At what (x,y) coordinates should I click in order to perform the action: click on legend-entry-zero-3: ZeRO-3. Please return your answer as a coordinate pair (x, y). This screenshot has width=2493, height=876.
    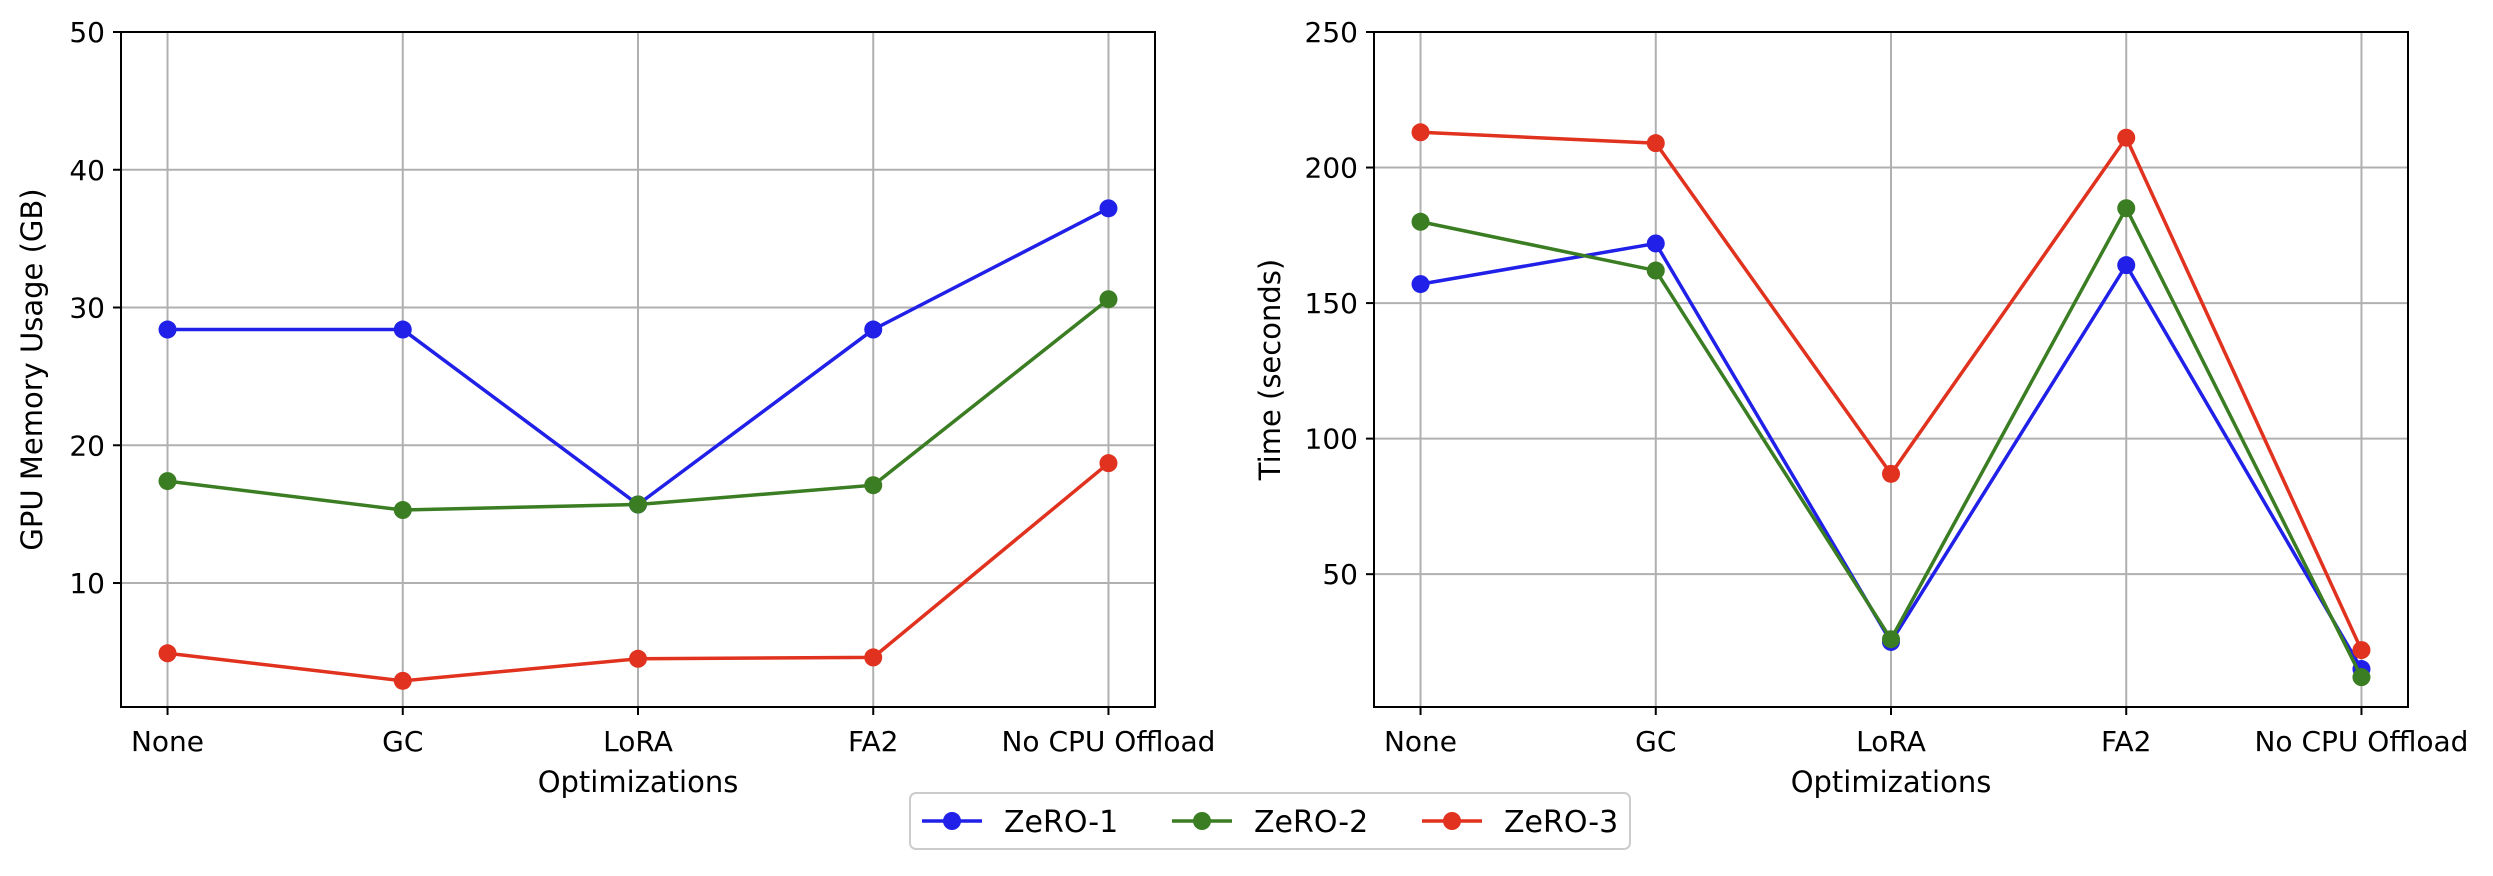
    Looking at the image, I should click on (1520, 822).